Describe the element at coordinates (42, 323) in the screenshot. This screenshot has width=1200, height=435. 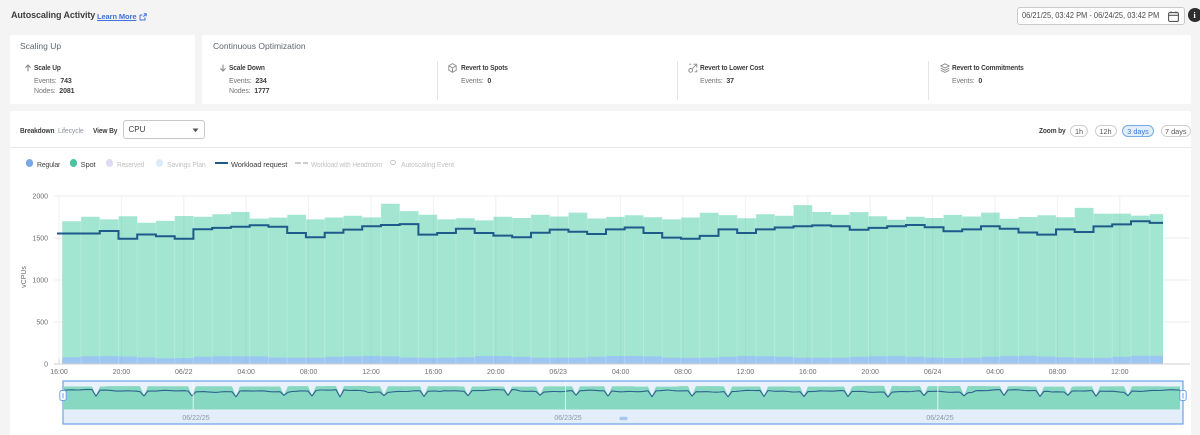
I see `svg-text: 500` at that location.